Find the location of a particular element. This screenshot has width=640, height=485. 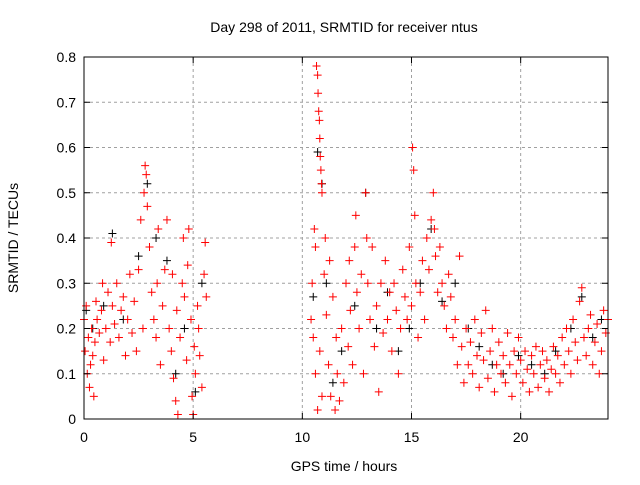

y-tick-label: 0.7 is located at coordinates (67, 102).